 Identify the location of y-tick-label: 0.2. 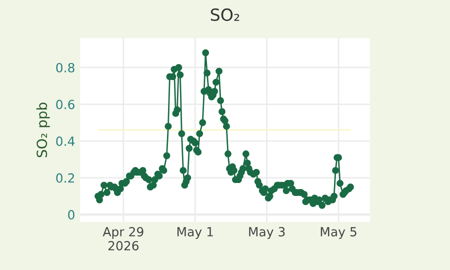
(65, 178).